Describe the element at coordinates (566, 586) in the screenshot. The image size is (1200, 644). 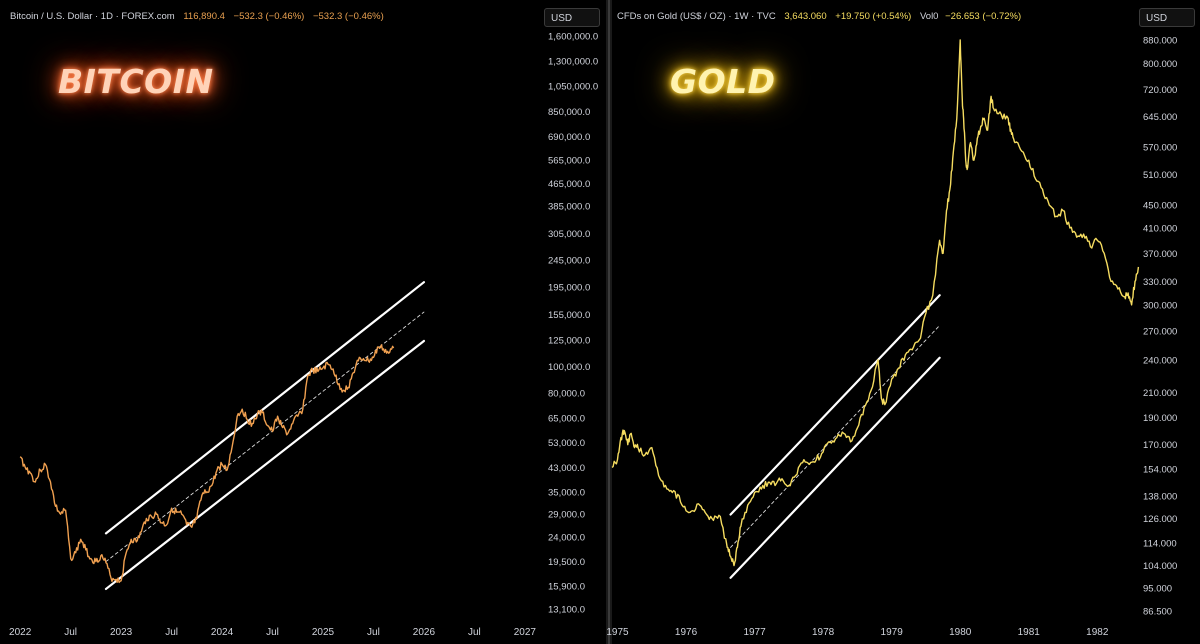
I see `btc-y-tick-label: 15,900.0` at that location.